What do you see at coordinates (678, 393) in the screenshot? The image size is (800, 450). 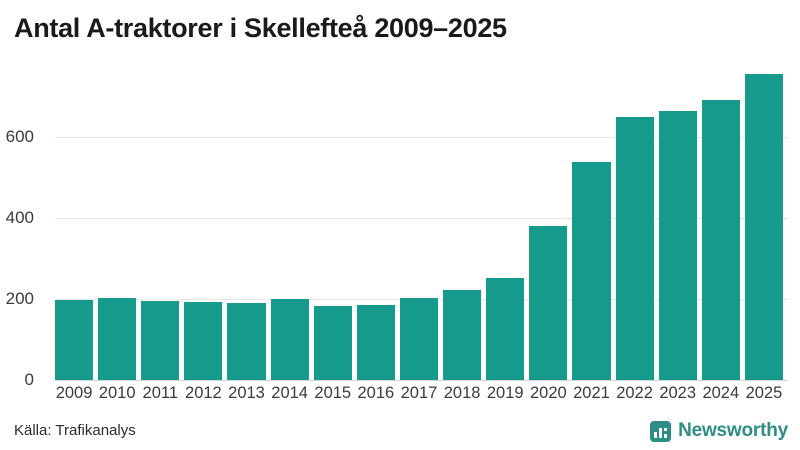 I see `x-tick-label: 2023` at bounding box center [678, 393].